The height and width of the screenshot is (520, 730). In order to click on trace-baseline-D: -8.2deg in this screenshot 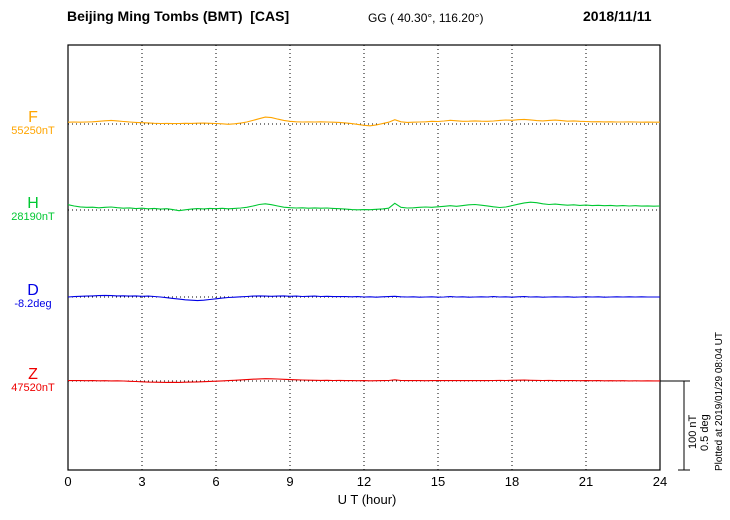, I will do `click(33, 304)`.